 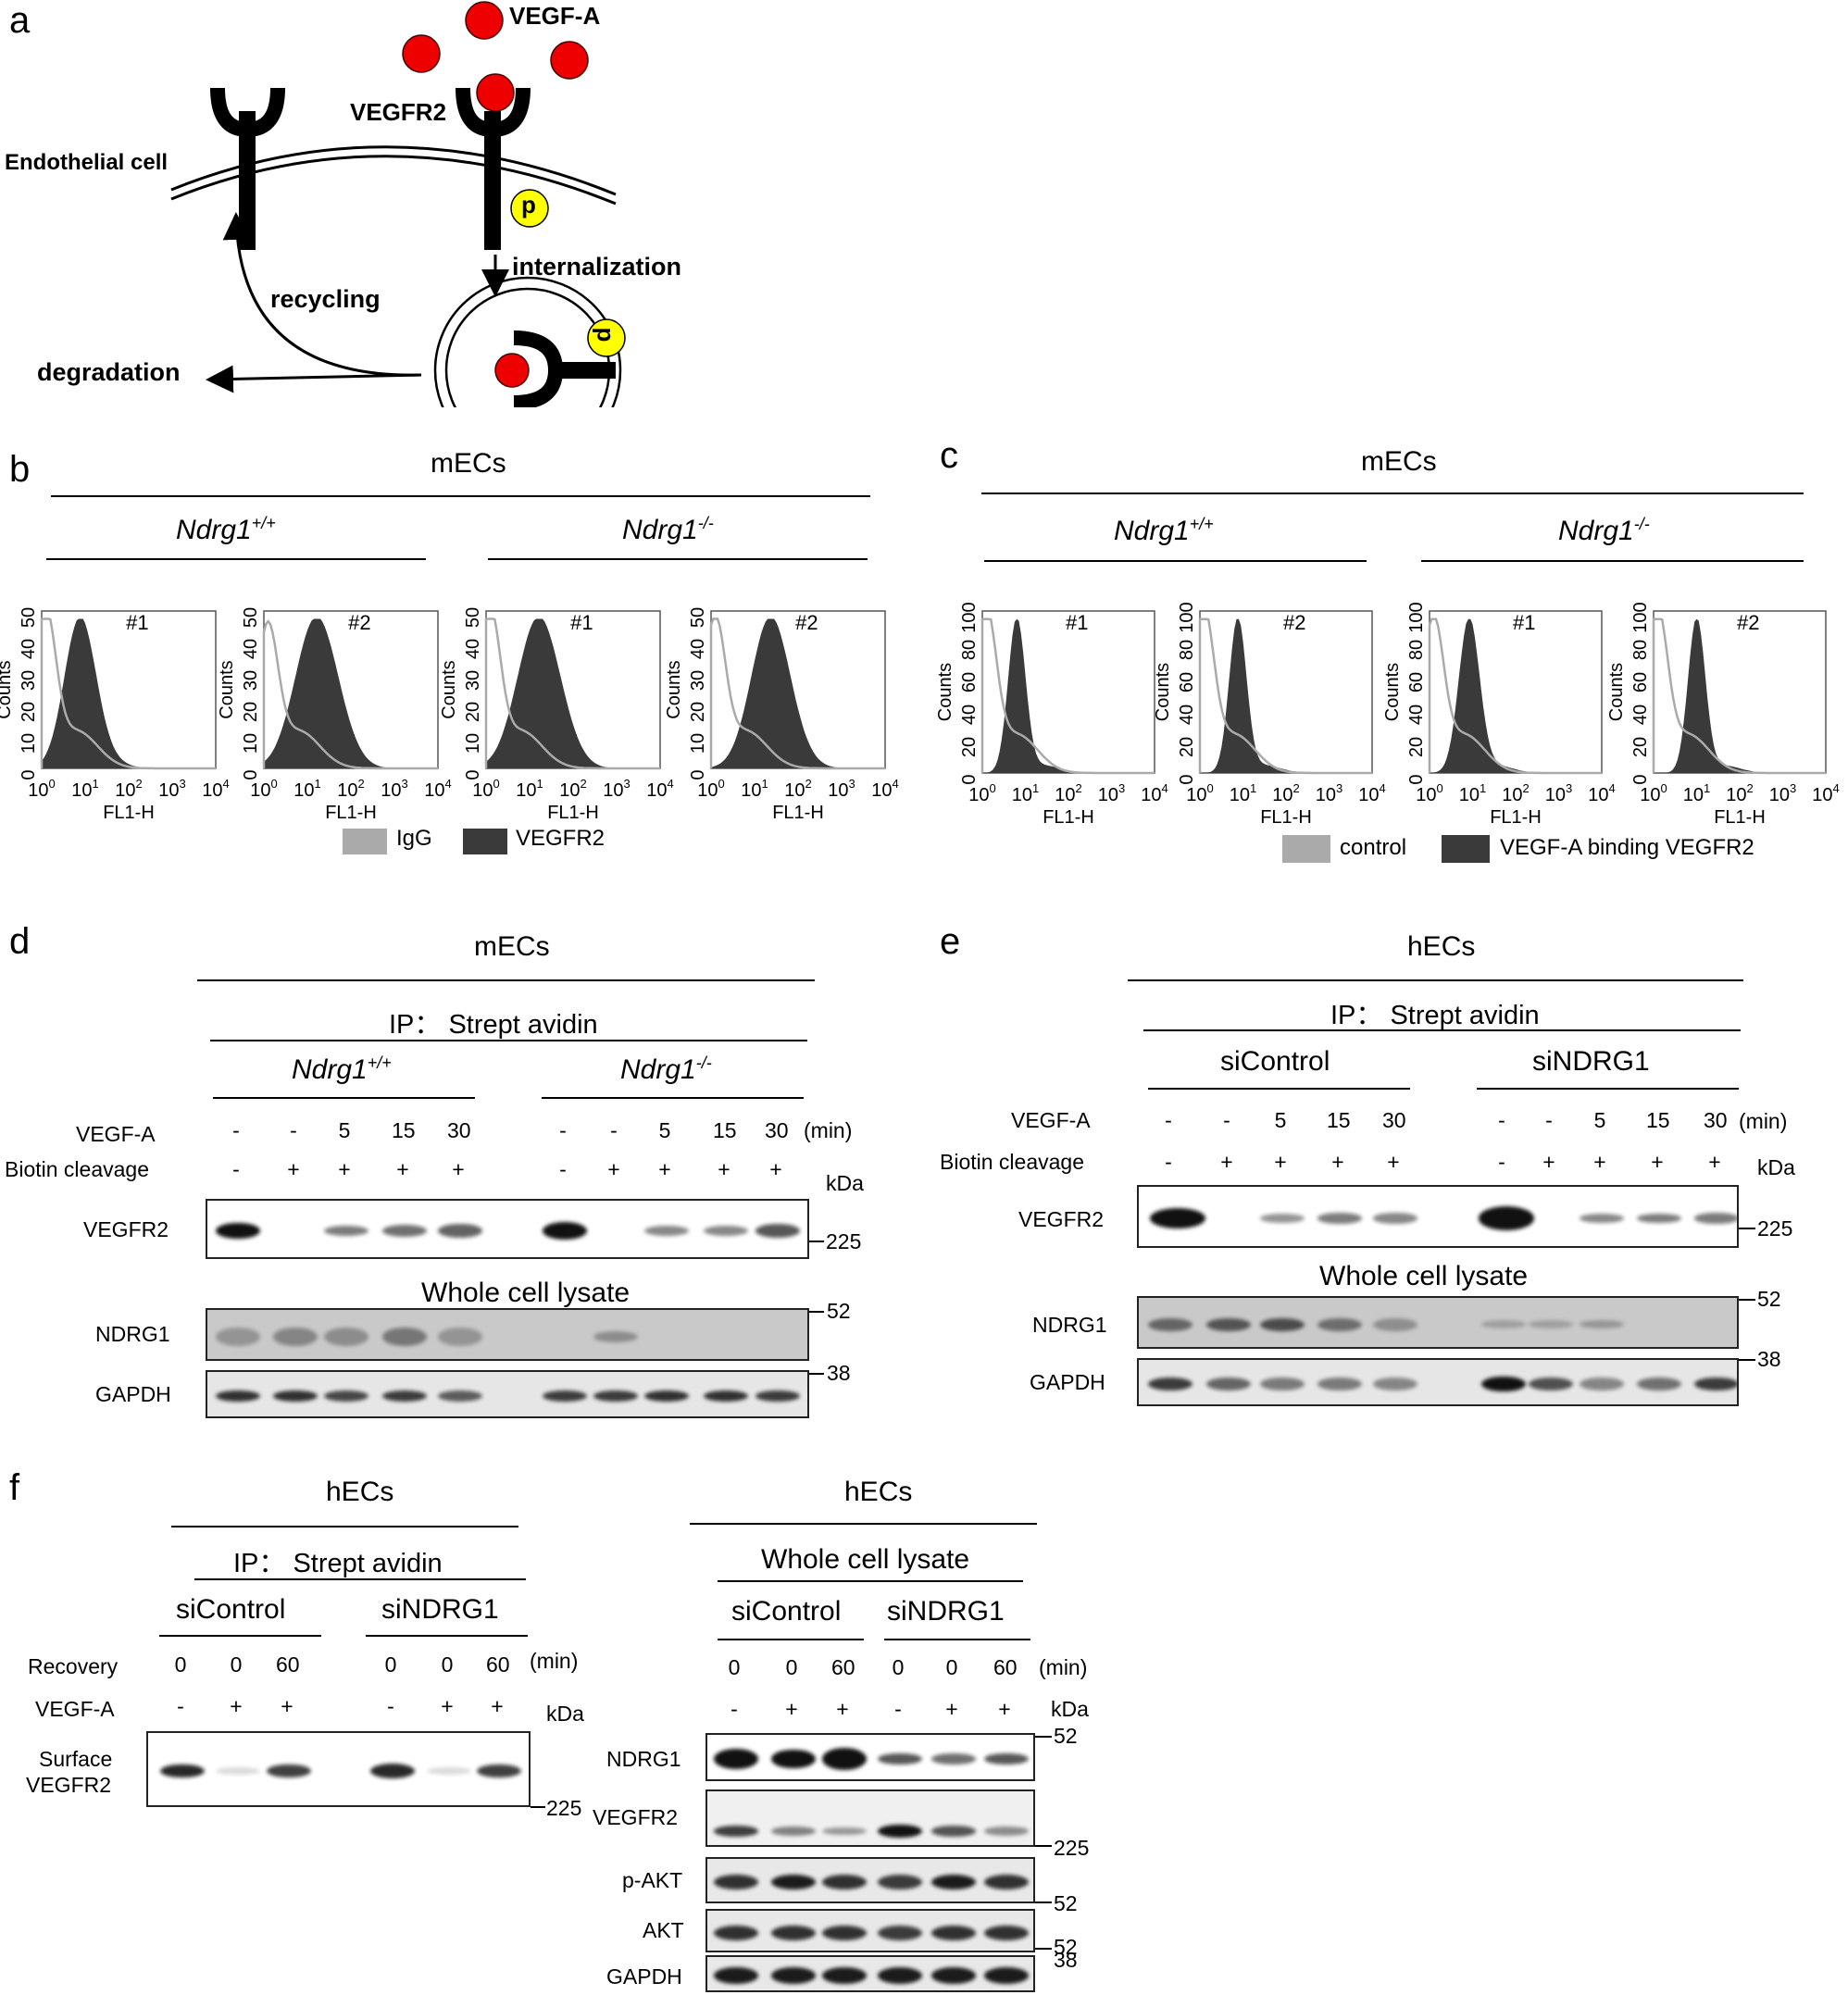 What do you see at coordinates (1175, 561) in the screenshot?
I see `c-group1-line` at bounding box center [1175, 561].